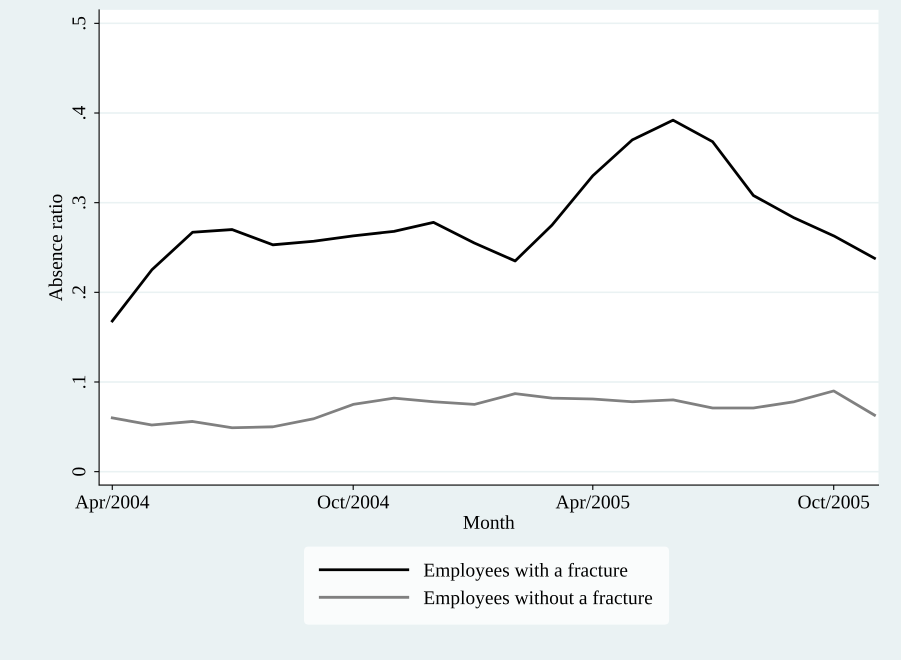 This screenshot has width=901, height=660. I want to click on legend-label: Employees with a fracture, so click(526, 571).